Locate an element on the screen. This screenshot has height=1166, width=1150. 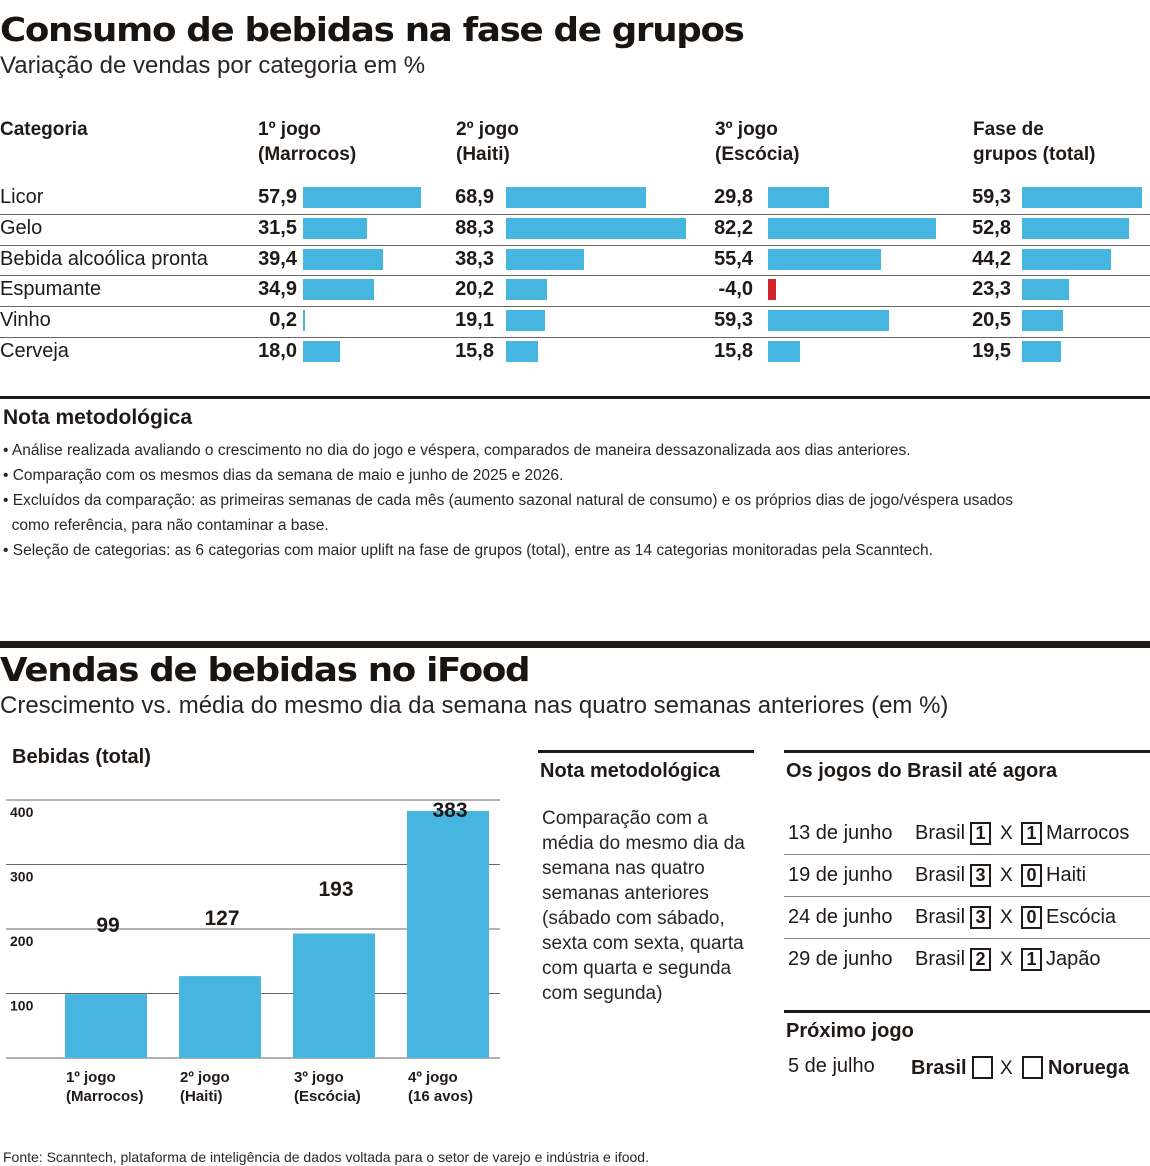
value-label: 0,2 is located at coordinates (283, 320).